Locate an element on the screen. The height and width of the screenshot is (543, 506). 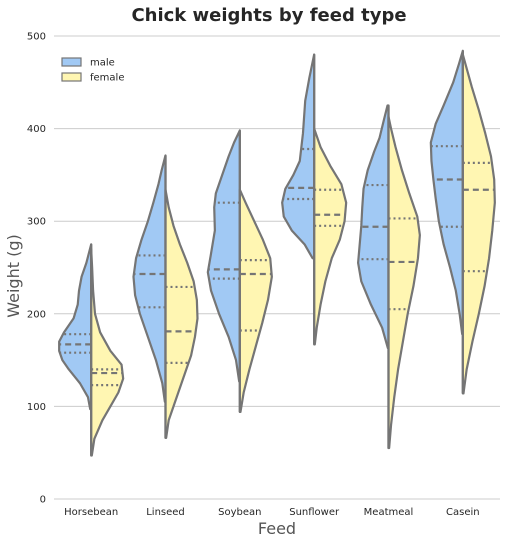
chart-title: Chick weights by feed type is located at coordinates (268, 15).